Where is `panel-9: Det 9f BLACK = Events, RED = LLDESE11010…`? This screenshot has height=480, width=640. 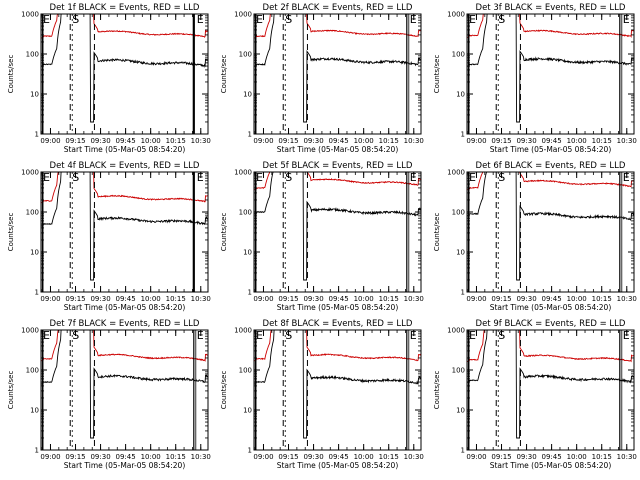
panel-9: Det 9f BLACK = Events, RED = LLDESE11010… is located at coordinates (535, 394).